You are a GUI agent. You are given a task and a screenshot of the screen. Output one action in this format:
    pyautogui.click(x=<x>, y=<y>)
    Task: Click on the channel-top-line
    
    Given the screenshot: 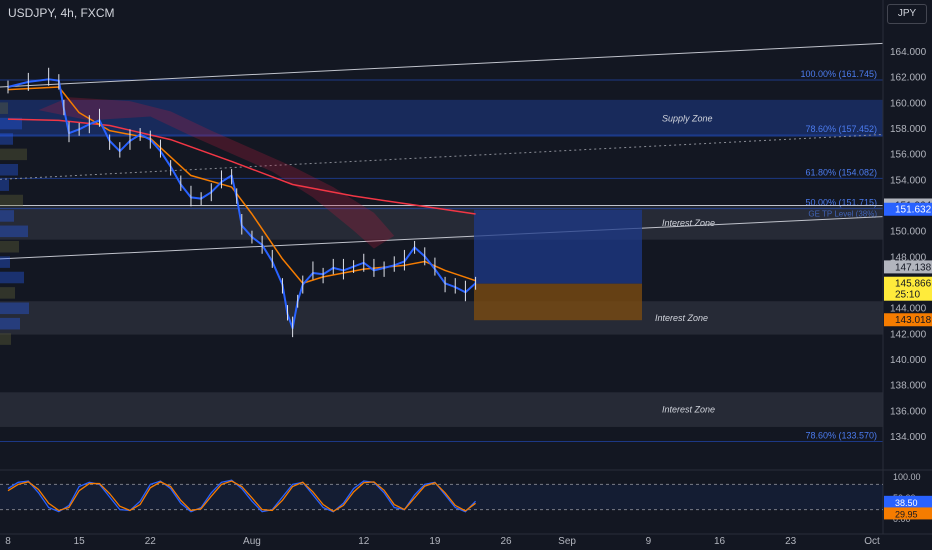 What is the action you would take?
    pyautogui.click(x=442, y=65)
    